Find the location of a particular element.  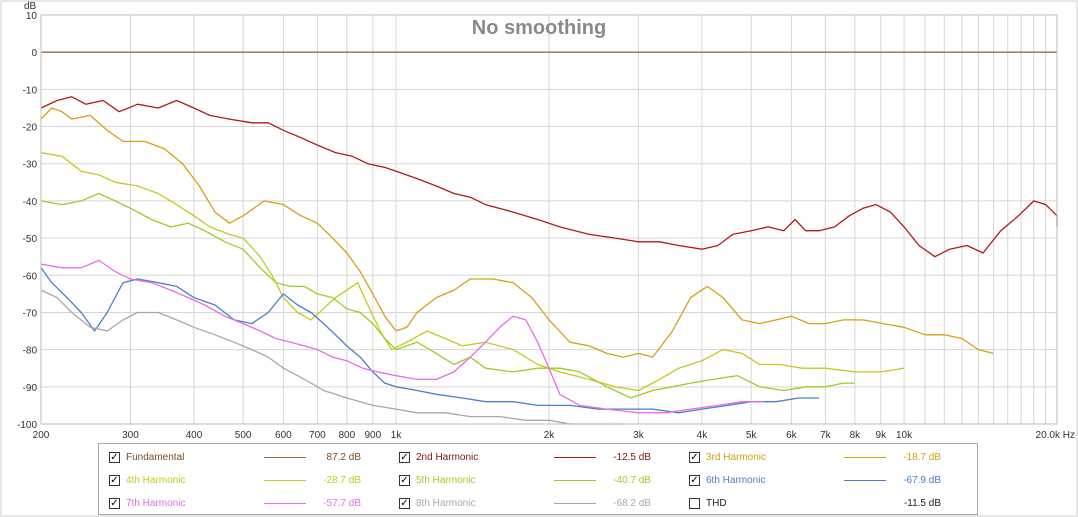

x-tick-label: 20.0k Hz is located at coordinates (1055, 435).